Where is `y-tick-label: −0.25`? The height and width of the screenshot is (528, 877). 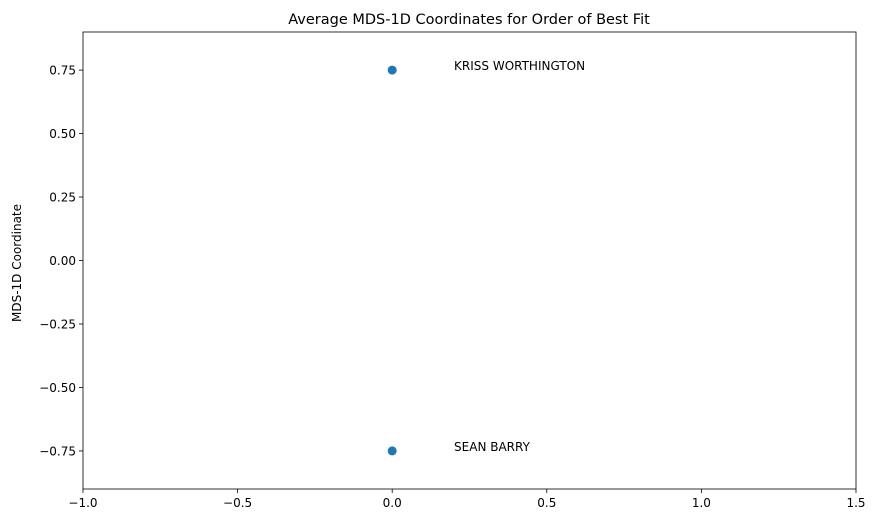
y-tick-label: −0.25 is located at coordinates (57, 324).